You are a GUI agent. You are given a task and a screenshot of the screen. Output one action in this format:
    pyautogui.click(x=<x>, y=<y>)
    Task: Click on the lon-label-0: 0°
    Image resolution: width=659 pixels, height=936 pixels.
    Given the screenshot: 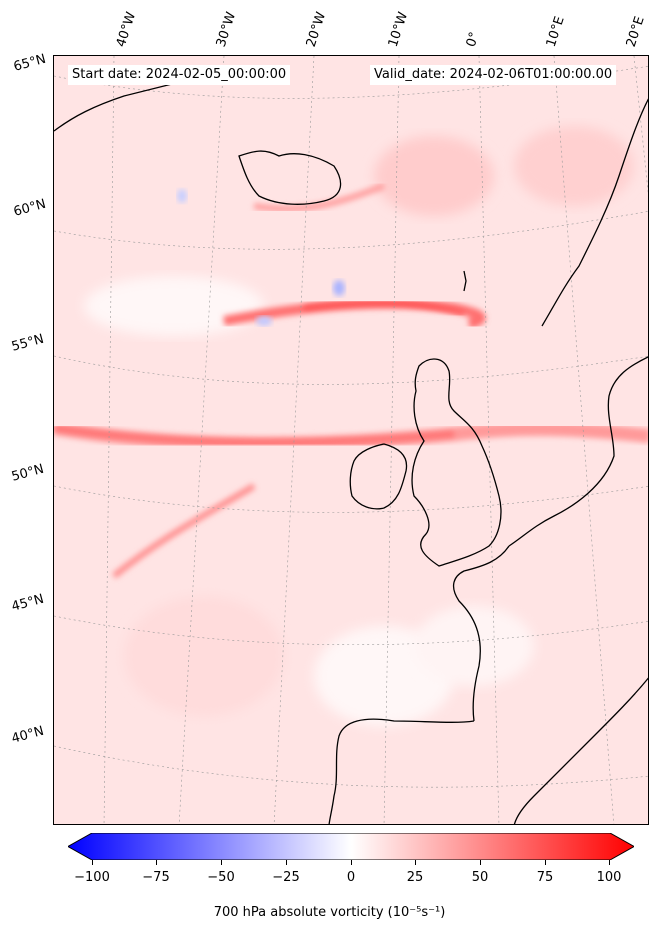 What is the action you would take?
    pyautogui.click(x=473, y=39)
    